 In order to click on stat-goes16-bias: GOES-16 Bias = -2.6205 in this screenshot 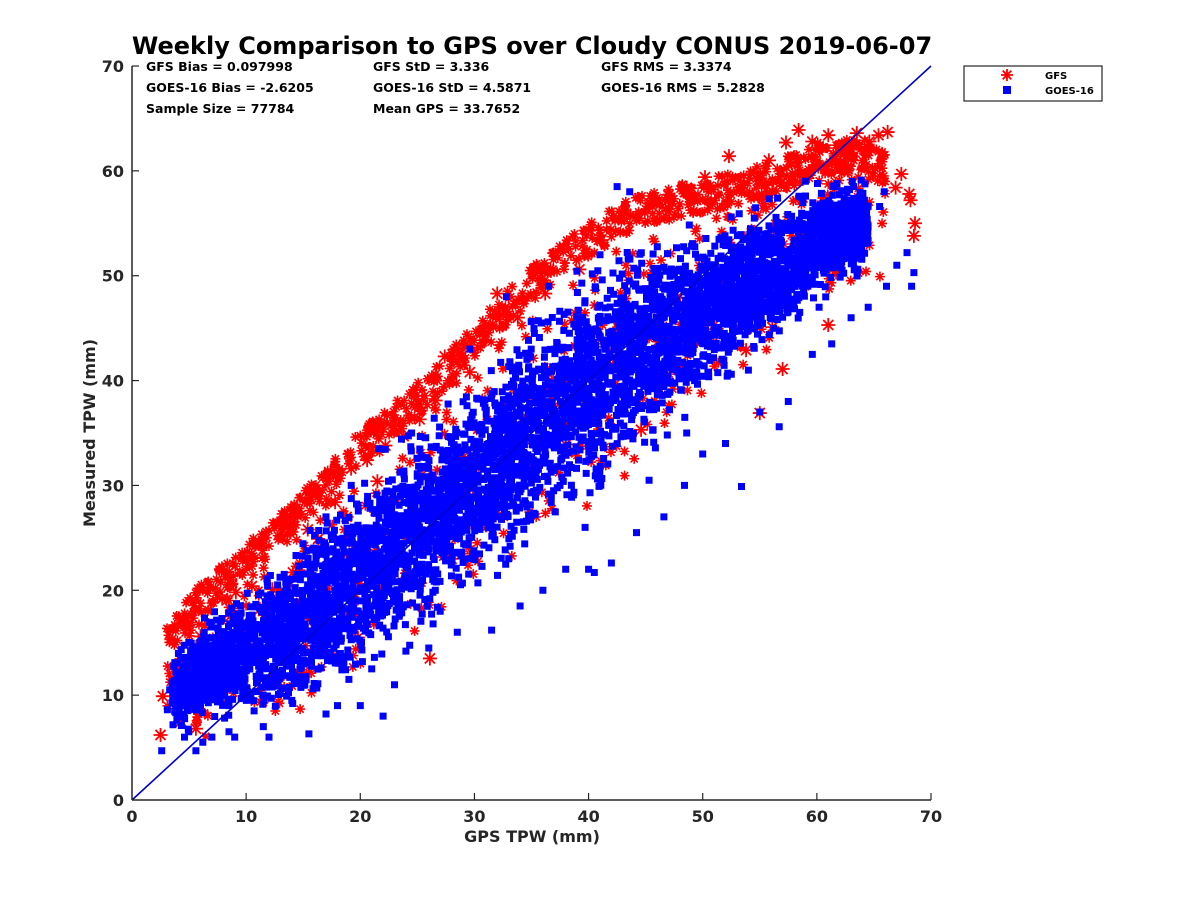, I will do `click(230, 87)`.